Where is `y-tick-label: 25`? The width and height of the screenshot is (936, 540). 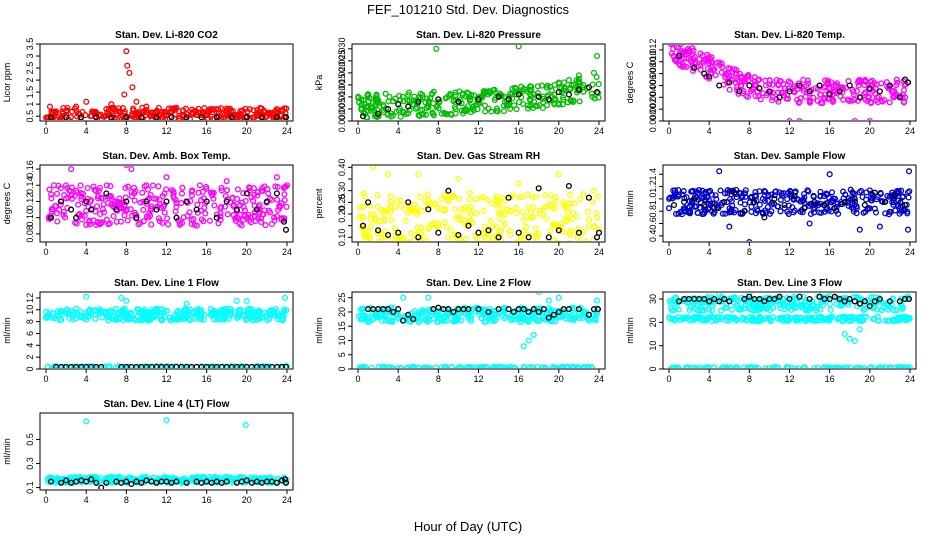 y-tick-label: 25 is located at coordinates (342, 298).